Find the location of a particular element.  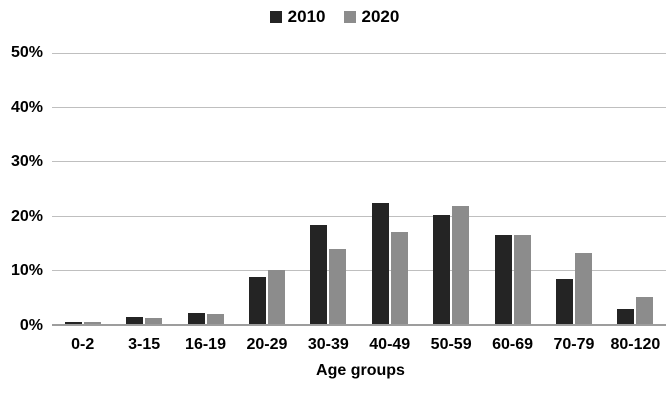

x-tick-label-16-19: 16-19 is located at coordinates (205, 344).